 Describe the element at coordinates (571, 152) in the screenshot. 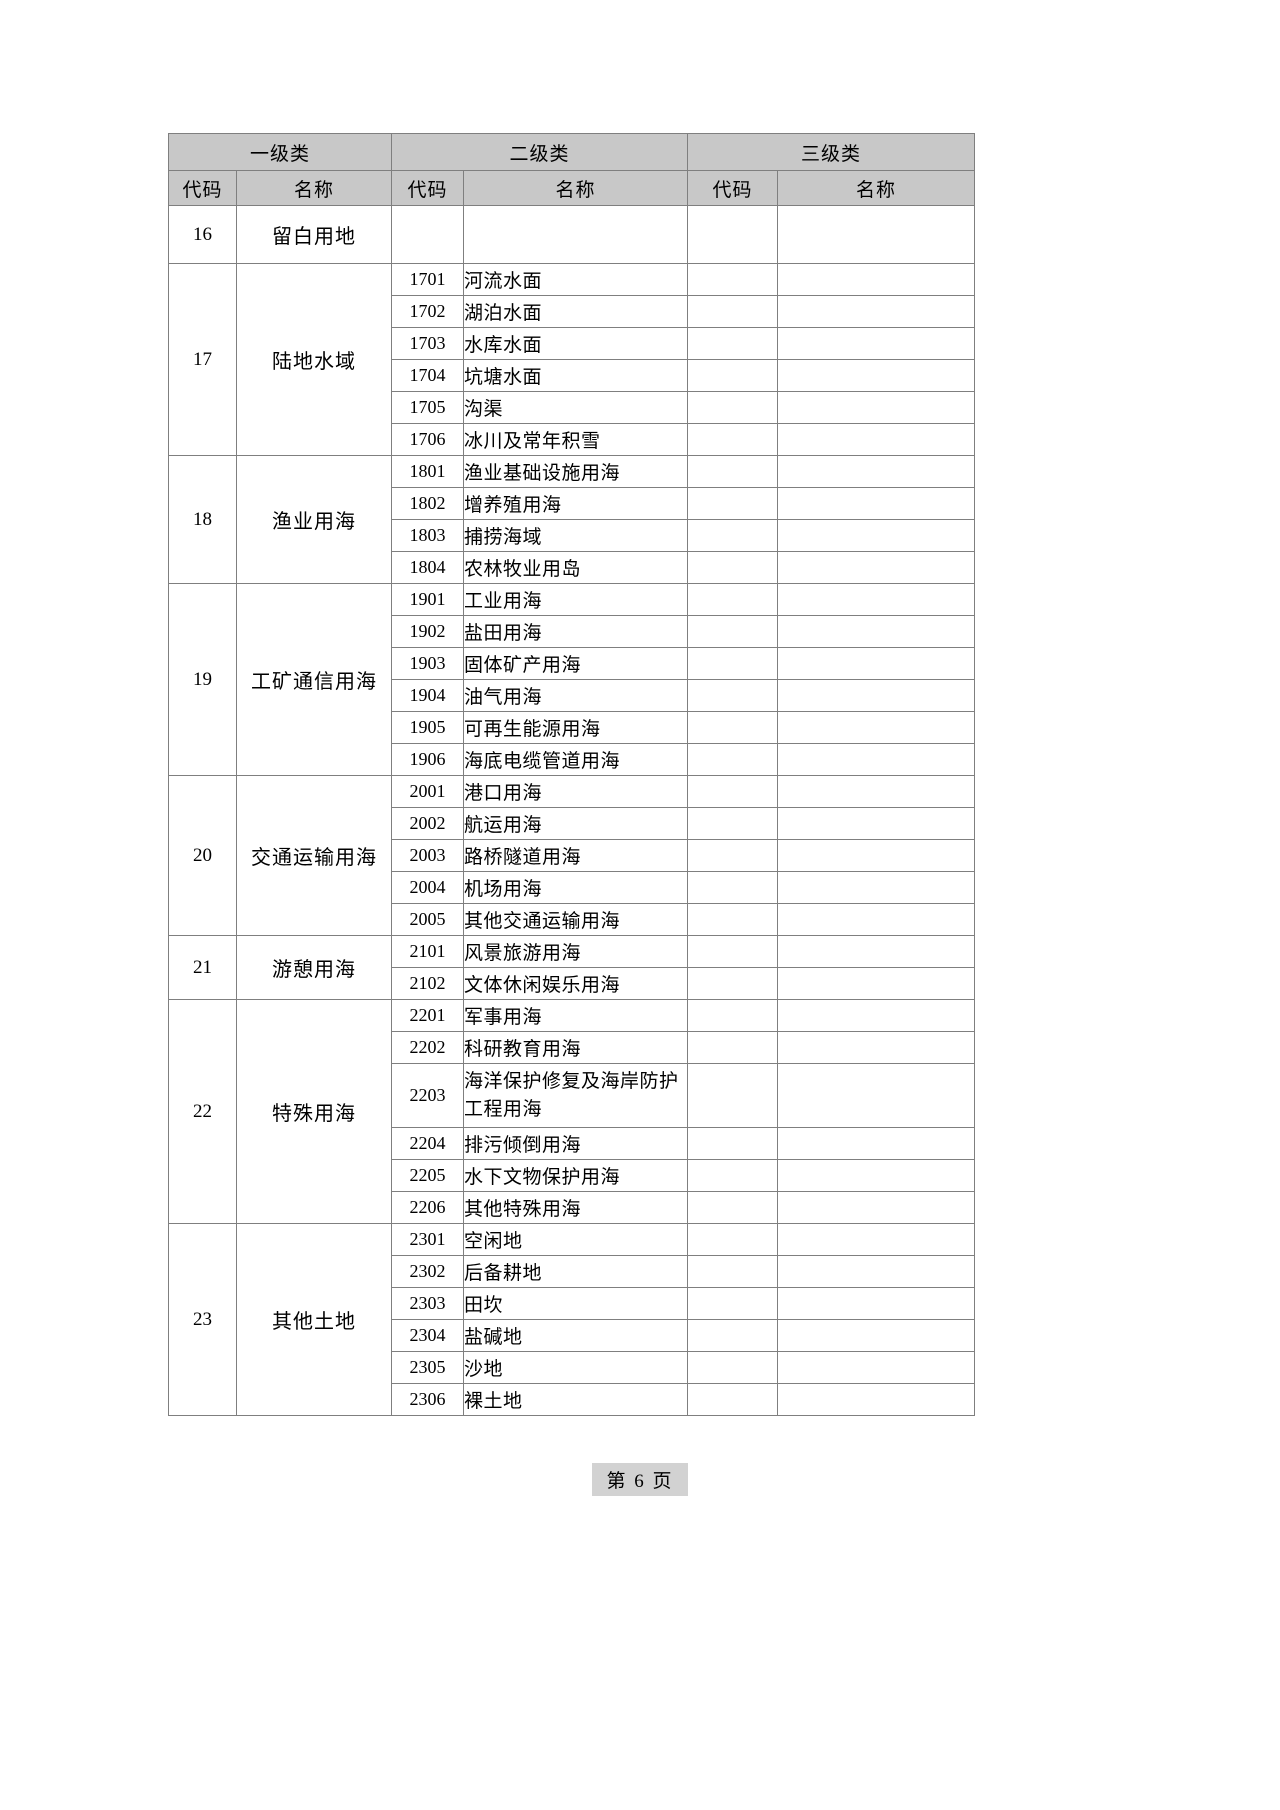

I see `table-group-header-row: 一级类 二级类 三级类` at that location.